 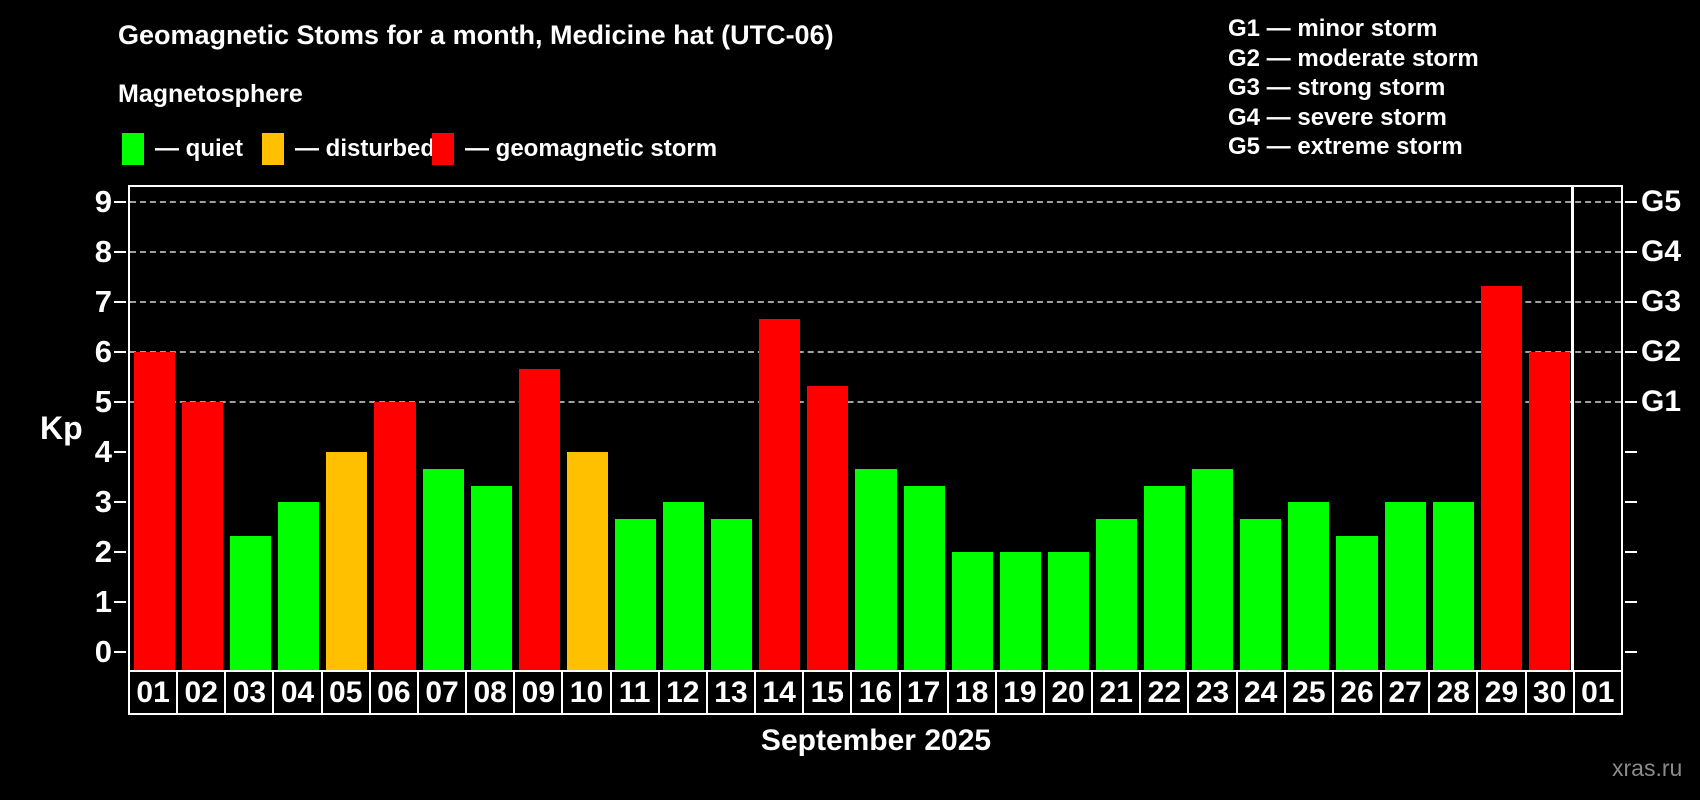 I want to click on day-cell-23: 23, so click(x=1212, y=692).